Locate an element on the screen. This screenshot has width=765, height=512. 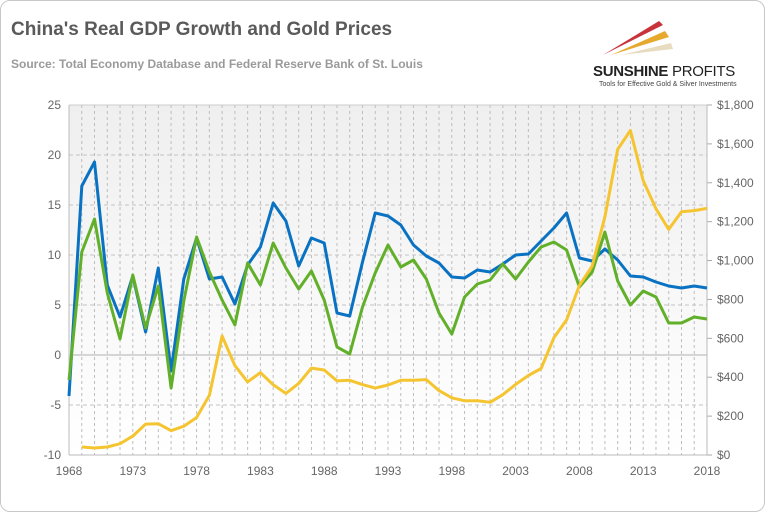
y-right-tick-label: $800 is located at coordinates (730, 299).